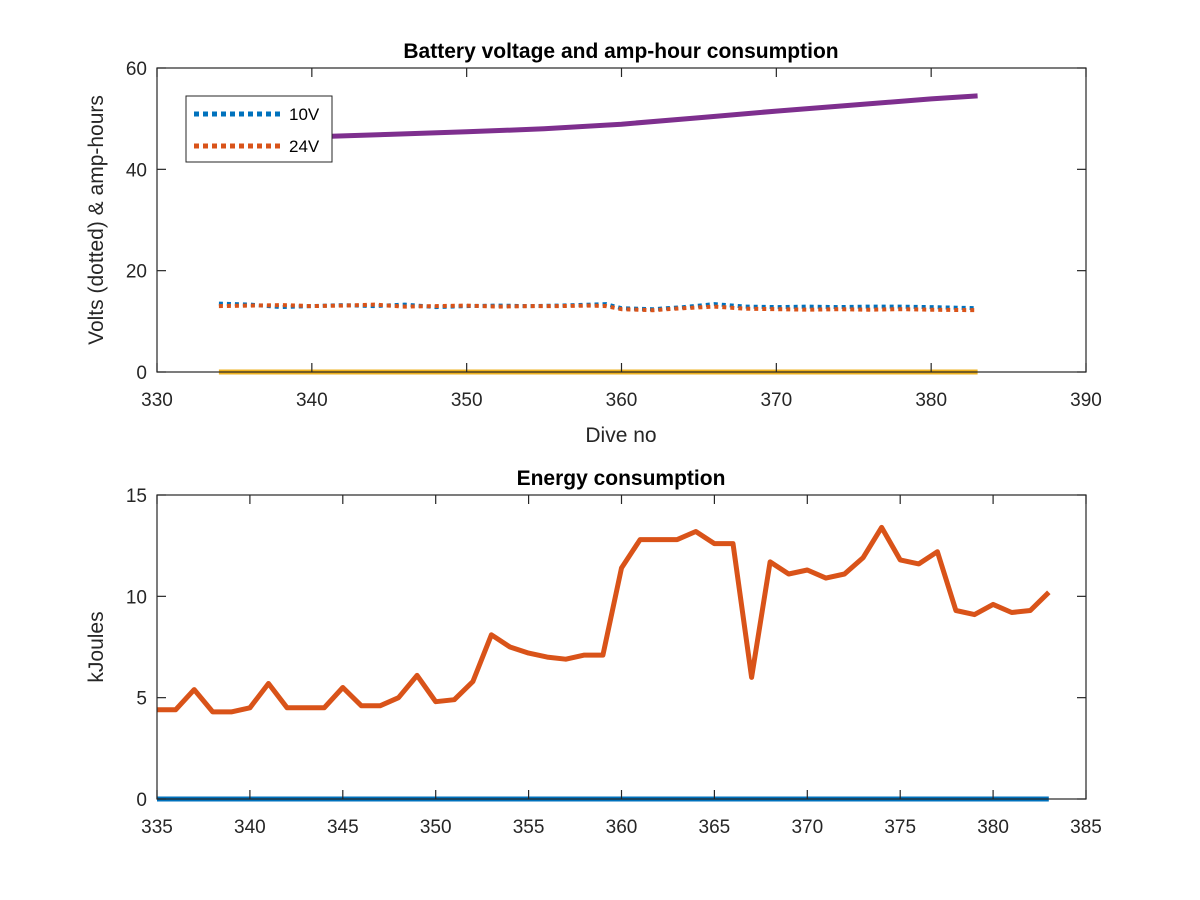 This screenshot has height=900, width=1200. What do you see at coordinates (136, 597) in the screenshot?
I see `y-tick-label: 10` at bounding box center [136, 597].